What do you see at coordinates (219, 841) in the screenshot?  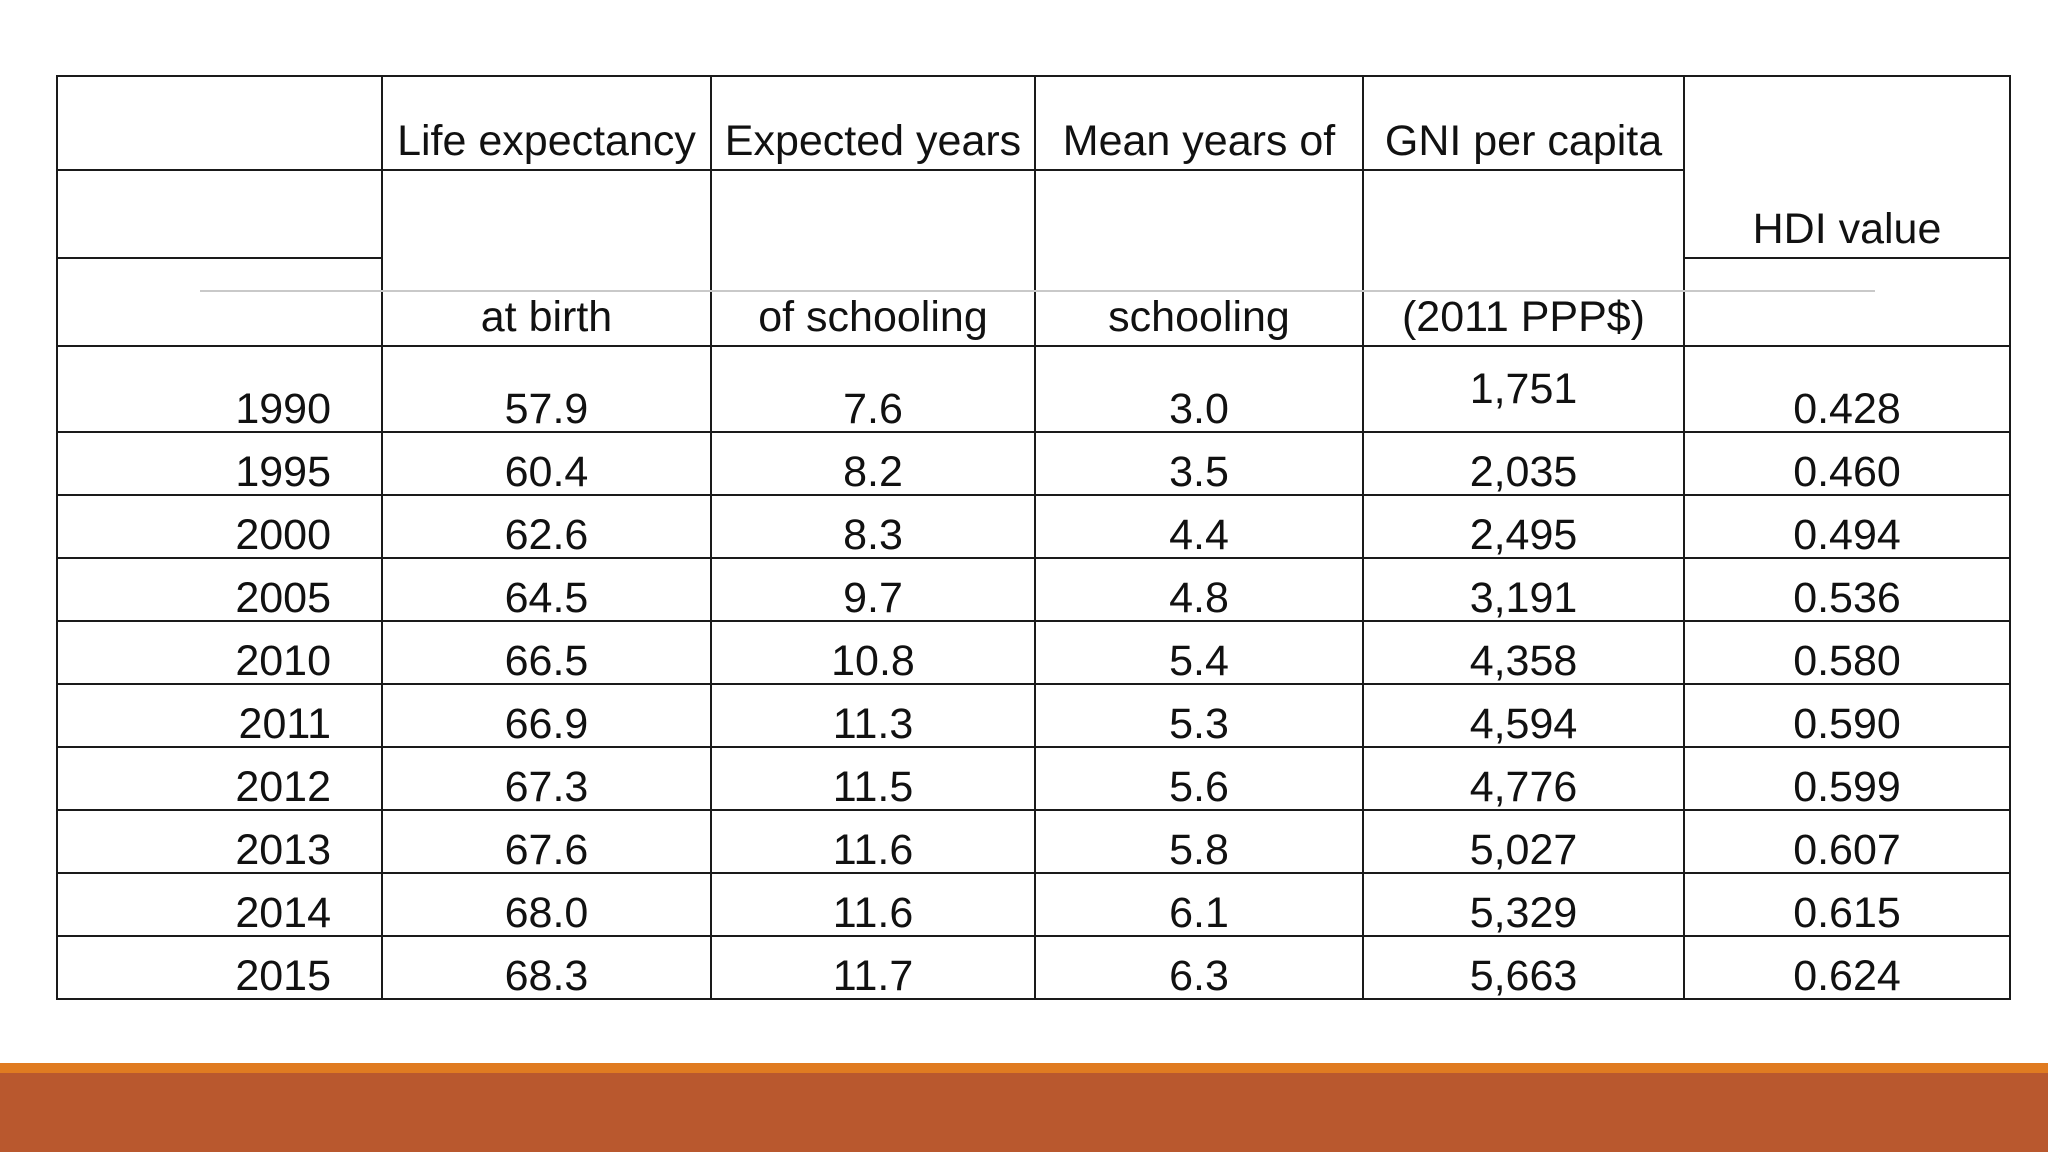 I see `year-cell: 2013` at bounding box center [219, 841].